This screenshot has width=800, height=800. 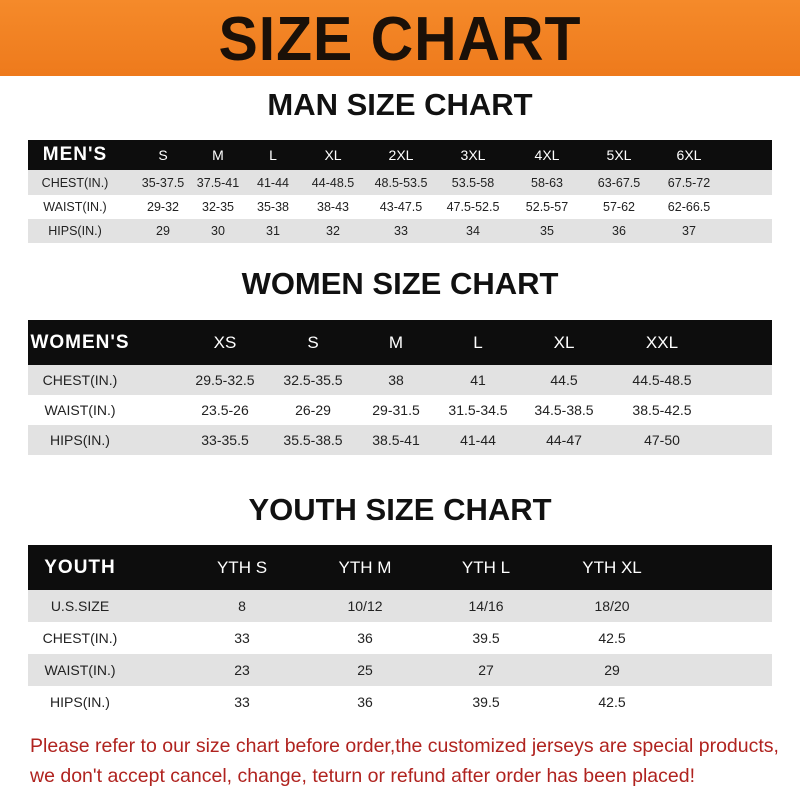 What do you see at coordinates (225, 440) in the screenshot?
I see `table-cell: 33-35.5` at bounding box center [225, 440].